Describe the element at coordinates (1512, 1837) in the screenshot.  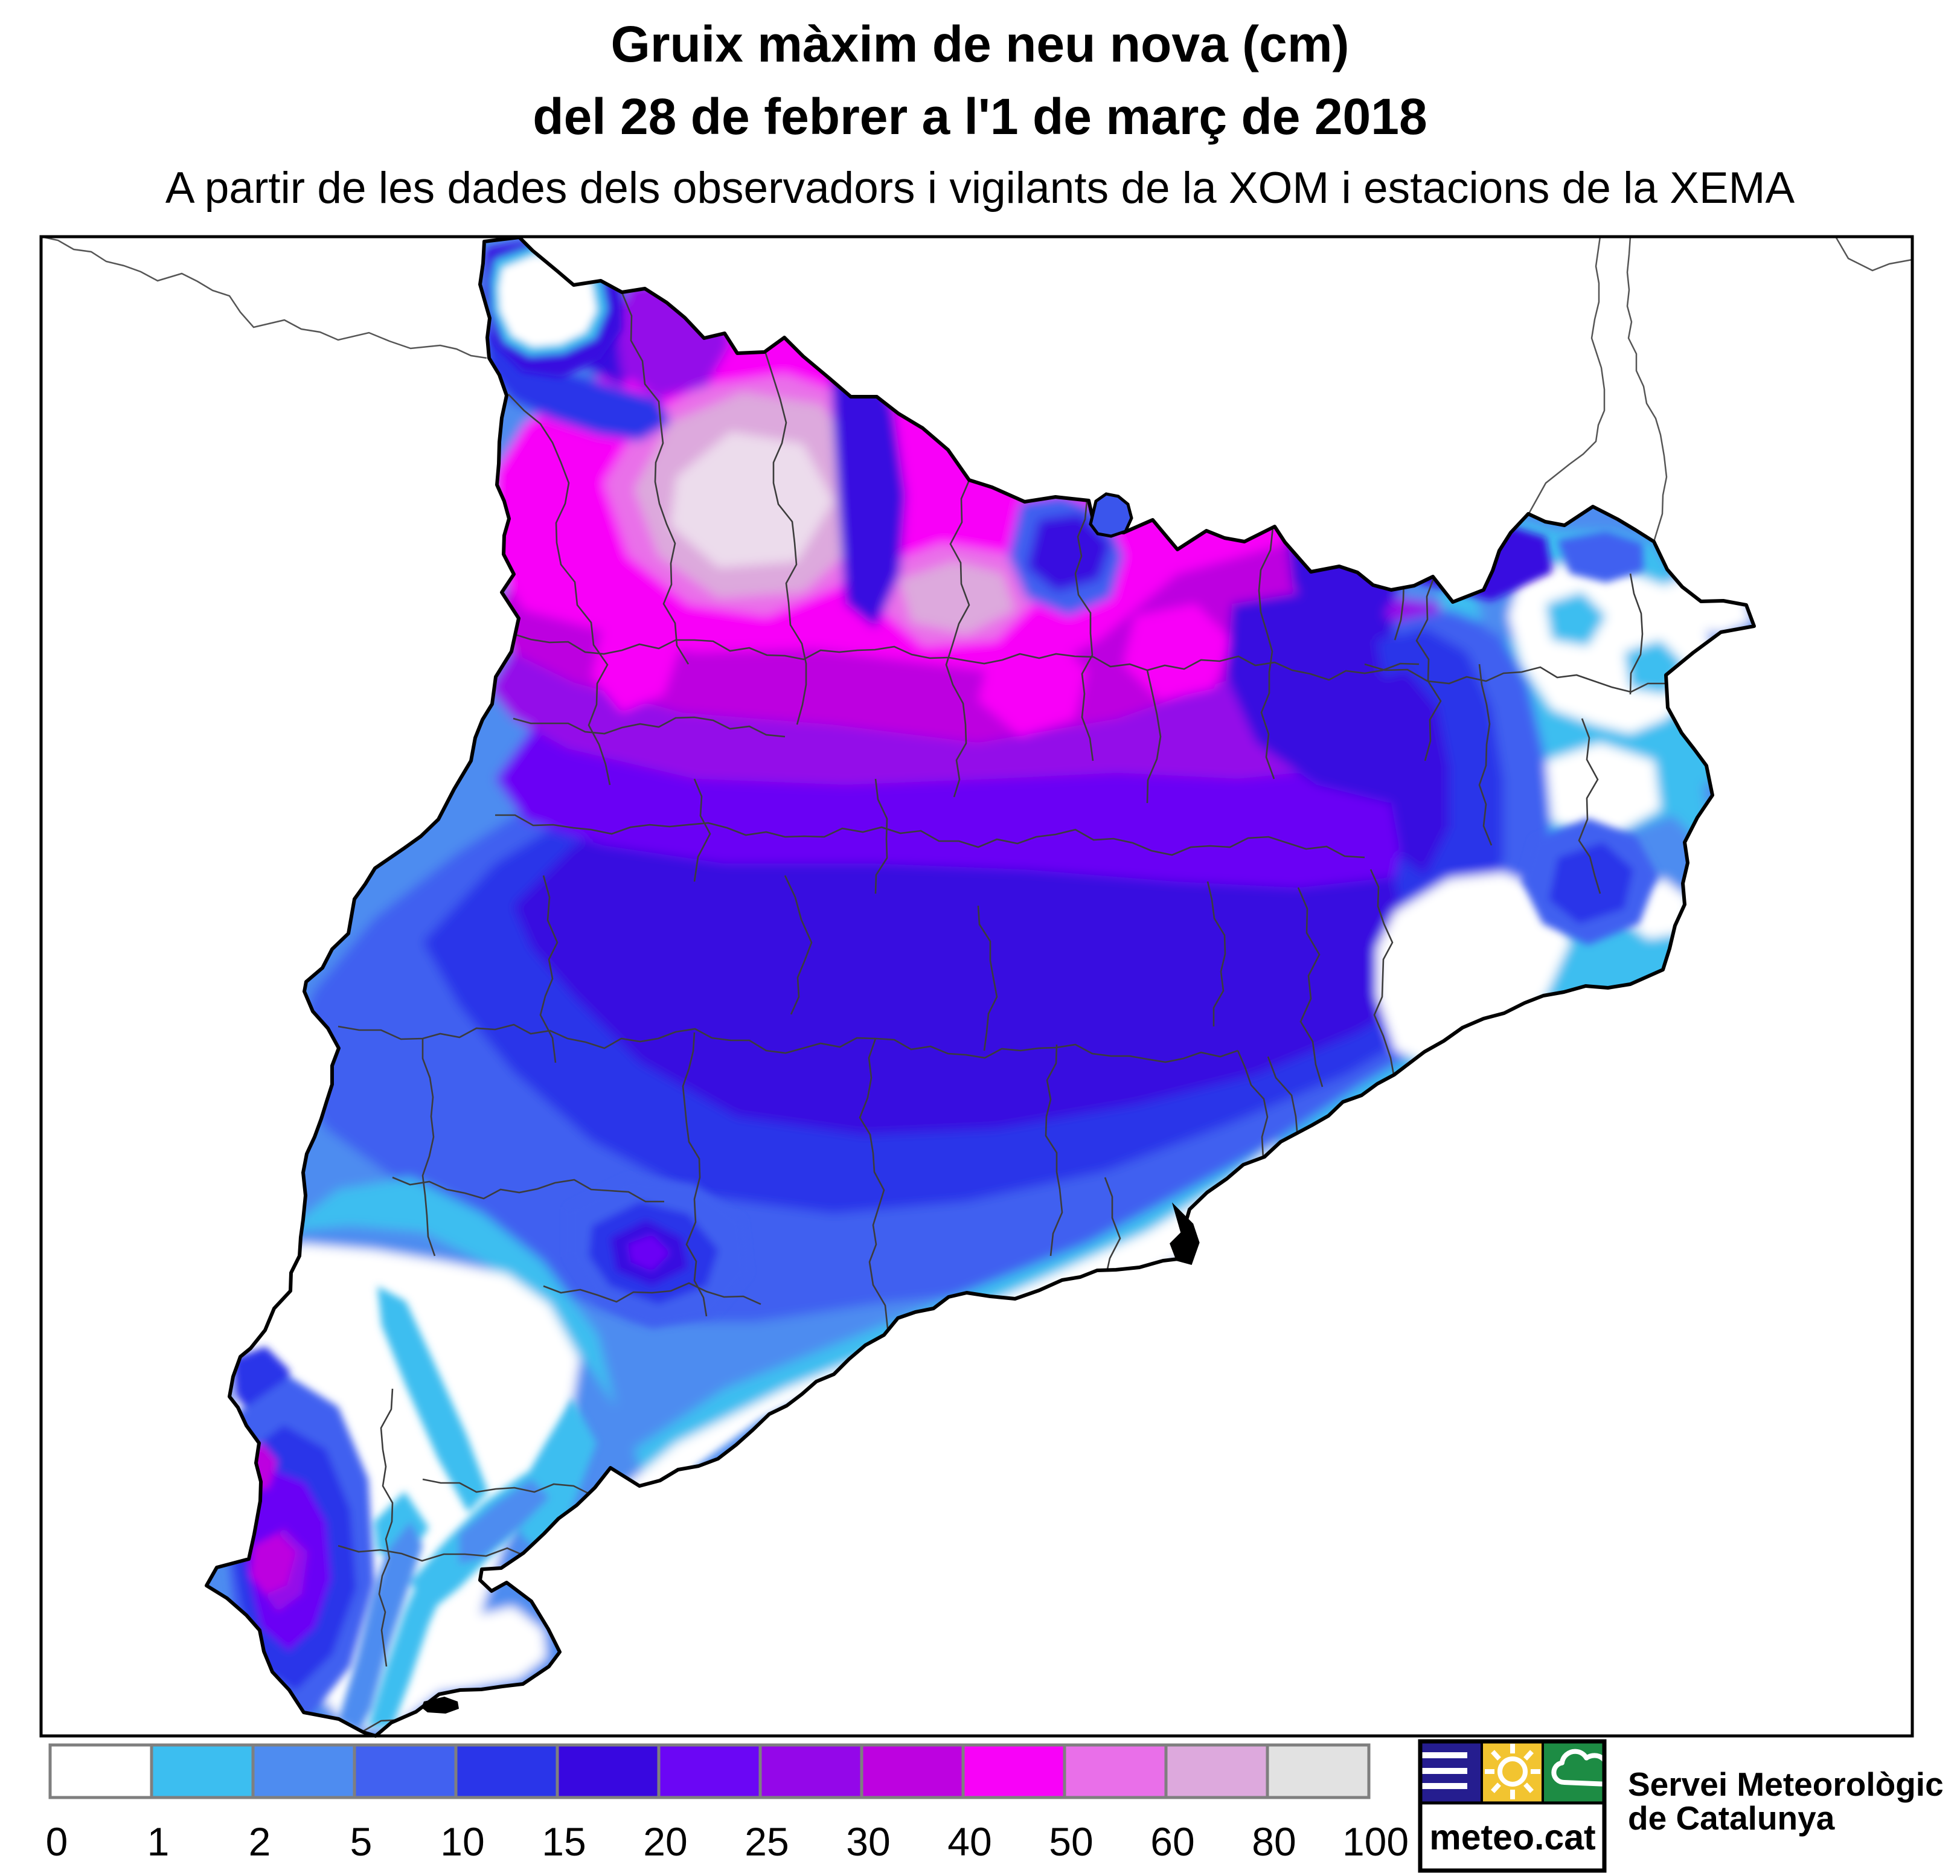
I see `svg-text: meteo.cat` at that location.